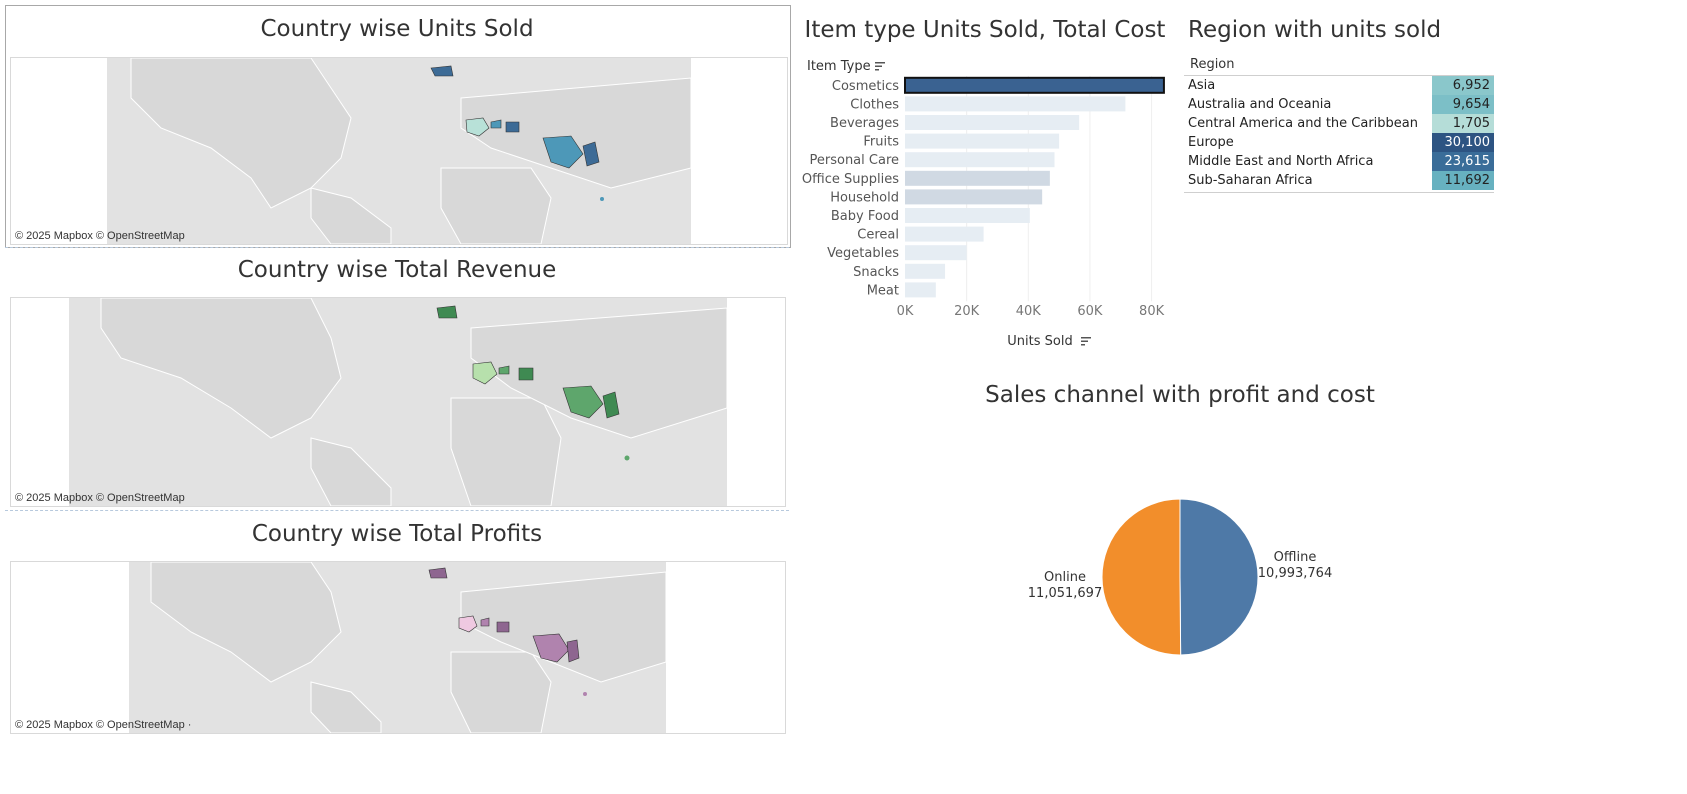 Image resolution: width=1687 pixels, height=794 pixels. Describe the element at coordinates (865, 86) in the screenshot. I see `bar-category-label: Cosmetics` at that location.